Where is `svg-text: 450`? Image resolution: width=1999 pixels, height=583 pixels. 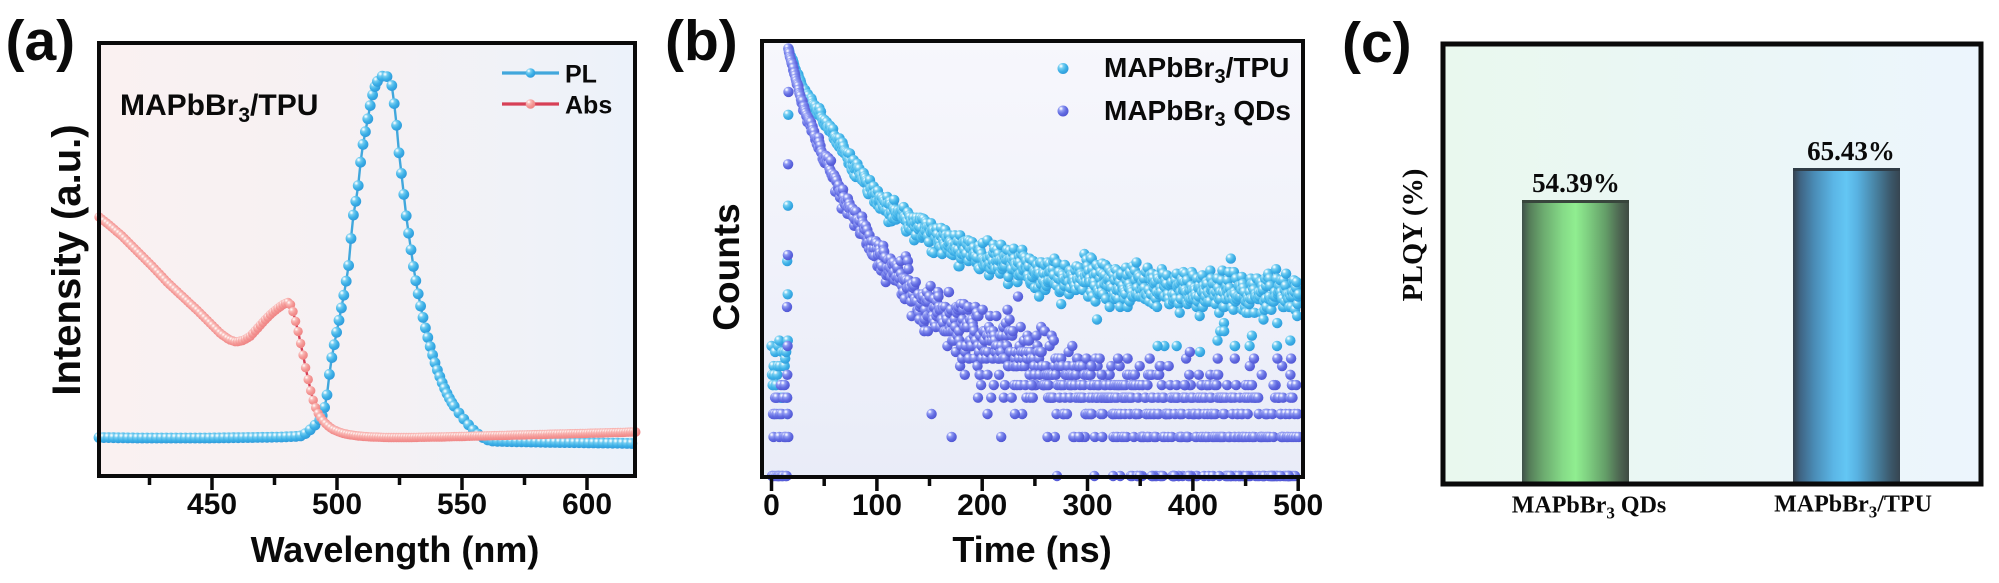
svg-text: 450 is located at coordinates (212, 504).